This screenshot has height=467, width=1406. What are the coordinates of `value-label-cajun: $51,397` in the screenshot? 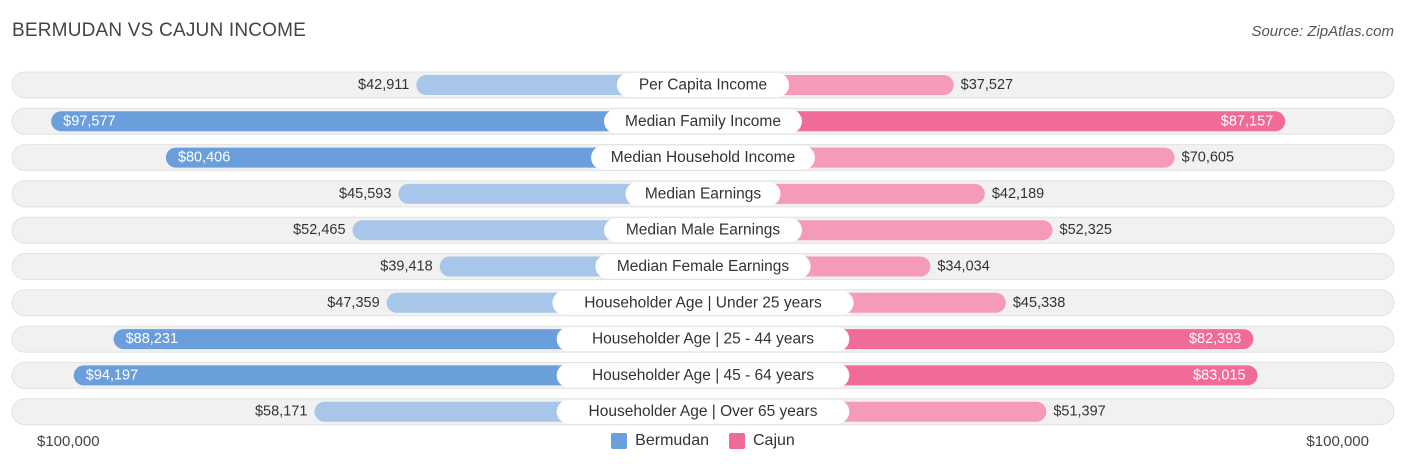 It's located at (1079, 412).